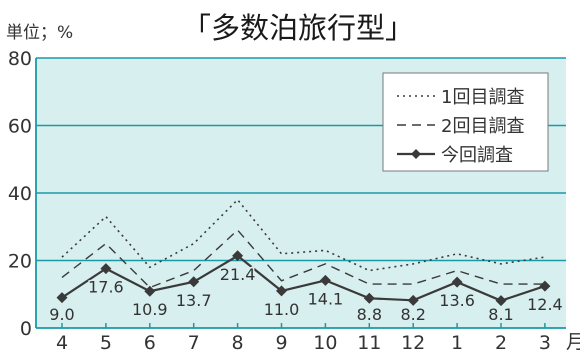 This screenshot has width=580, height=356. What do you see at coordinates (61, 314) in the screenshot?
I see `data-label: 9.0` at bounding box center [61, 314].